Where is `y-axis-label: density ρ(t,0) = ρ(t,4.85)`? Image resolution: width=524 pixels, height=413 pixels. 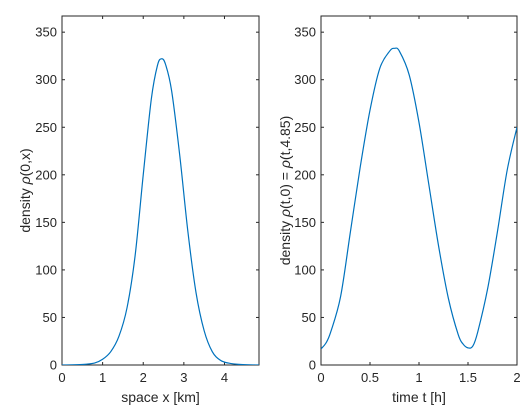 y-axis-label: density ρ(t,0) = ρ(t,4.85) is located at coordinates (285, 191).